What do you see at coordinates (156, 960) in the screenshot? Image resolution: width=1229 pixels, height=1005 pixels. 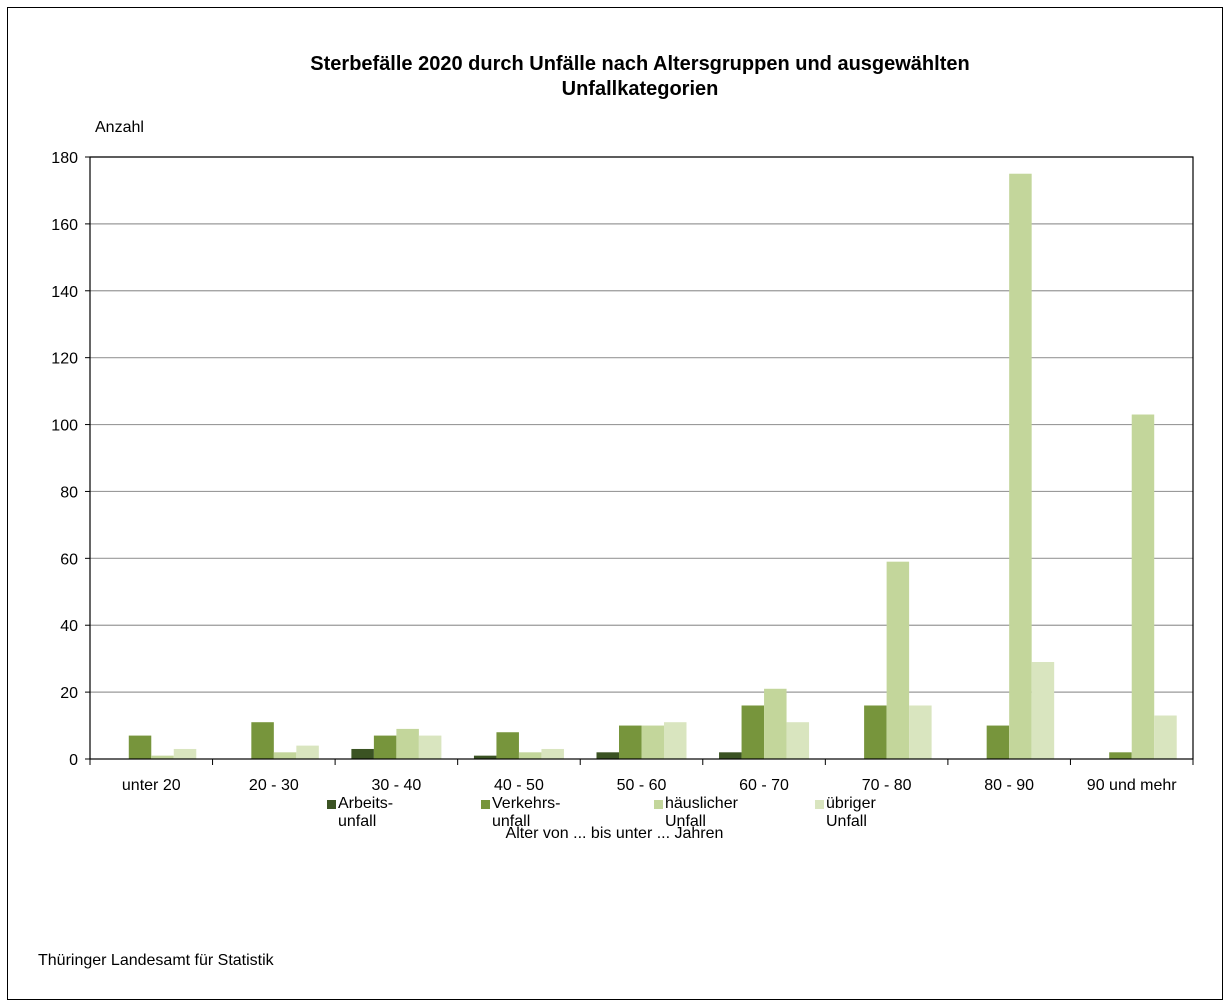 I see `source-note: Thüringer Landesamt für Statistik` at bounding box center [156, 960].